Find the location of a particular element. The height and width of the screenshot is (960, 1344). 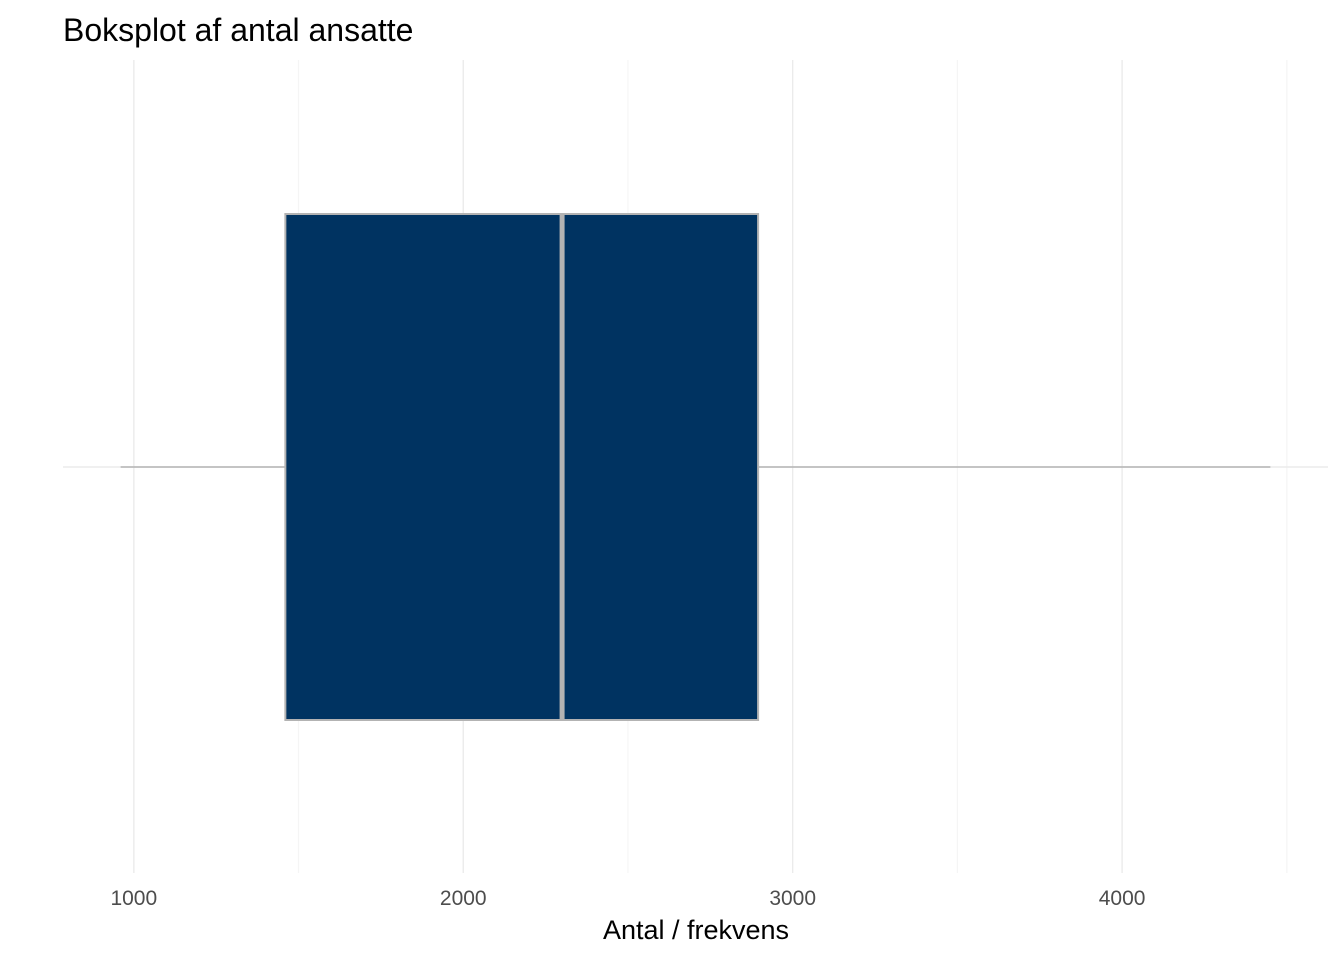

x-axis-title: Antal / frekvens is located at coordinates (696, 930).